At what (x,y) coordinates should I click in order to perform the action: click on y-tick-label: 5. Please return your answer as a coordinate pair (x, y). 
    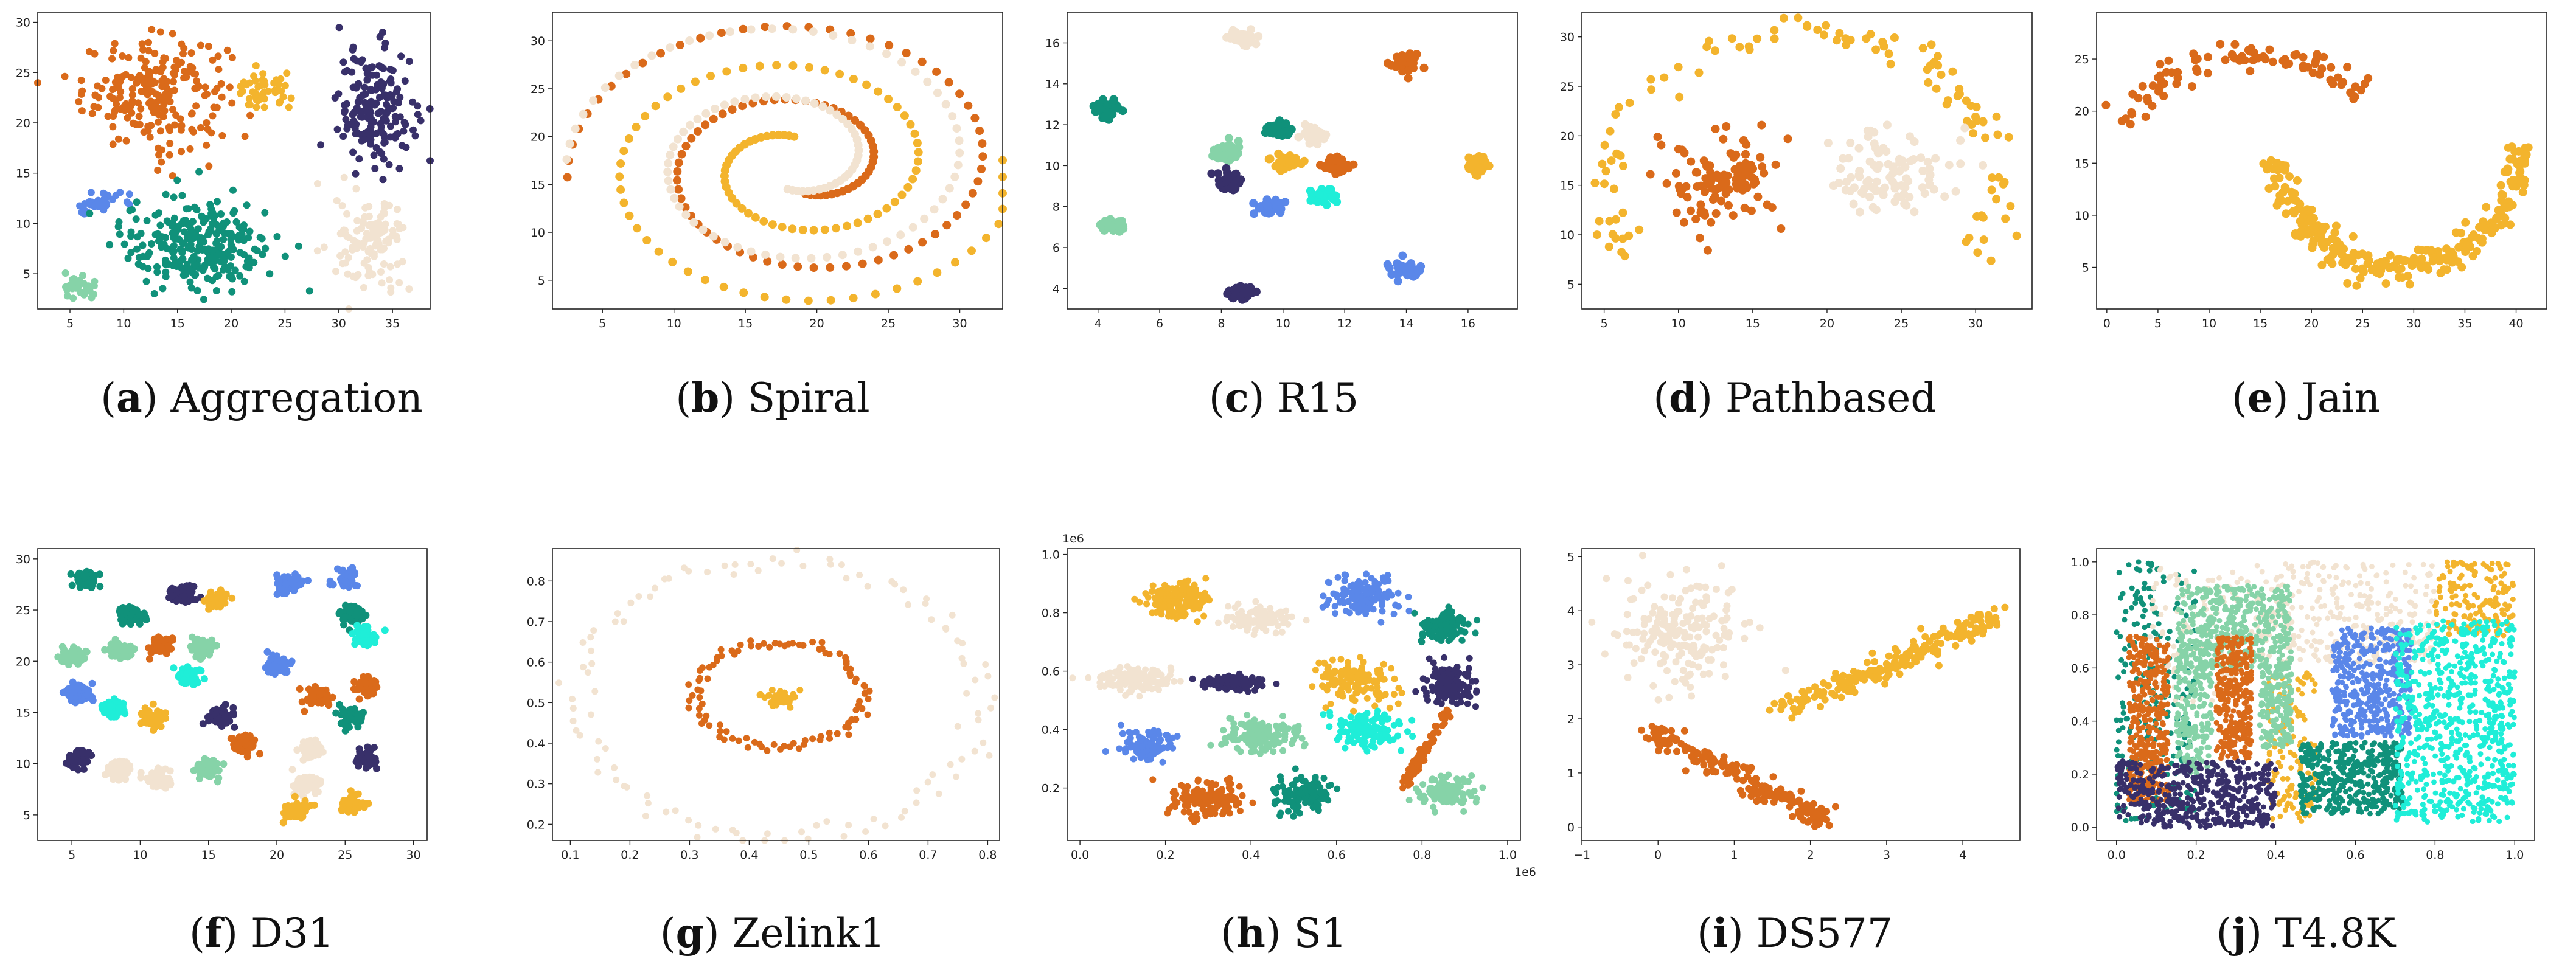
    Looking at the image, I should click on (26, 274).